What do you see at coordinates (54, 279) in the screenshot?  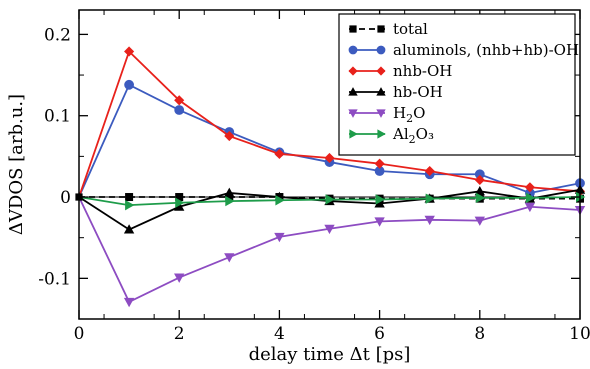 I see `y-tick-label: -0.1` at bounding box center [54, 279].